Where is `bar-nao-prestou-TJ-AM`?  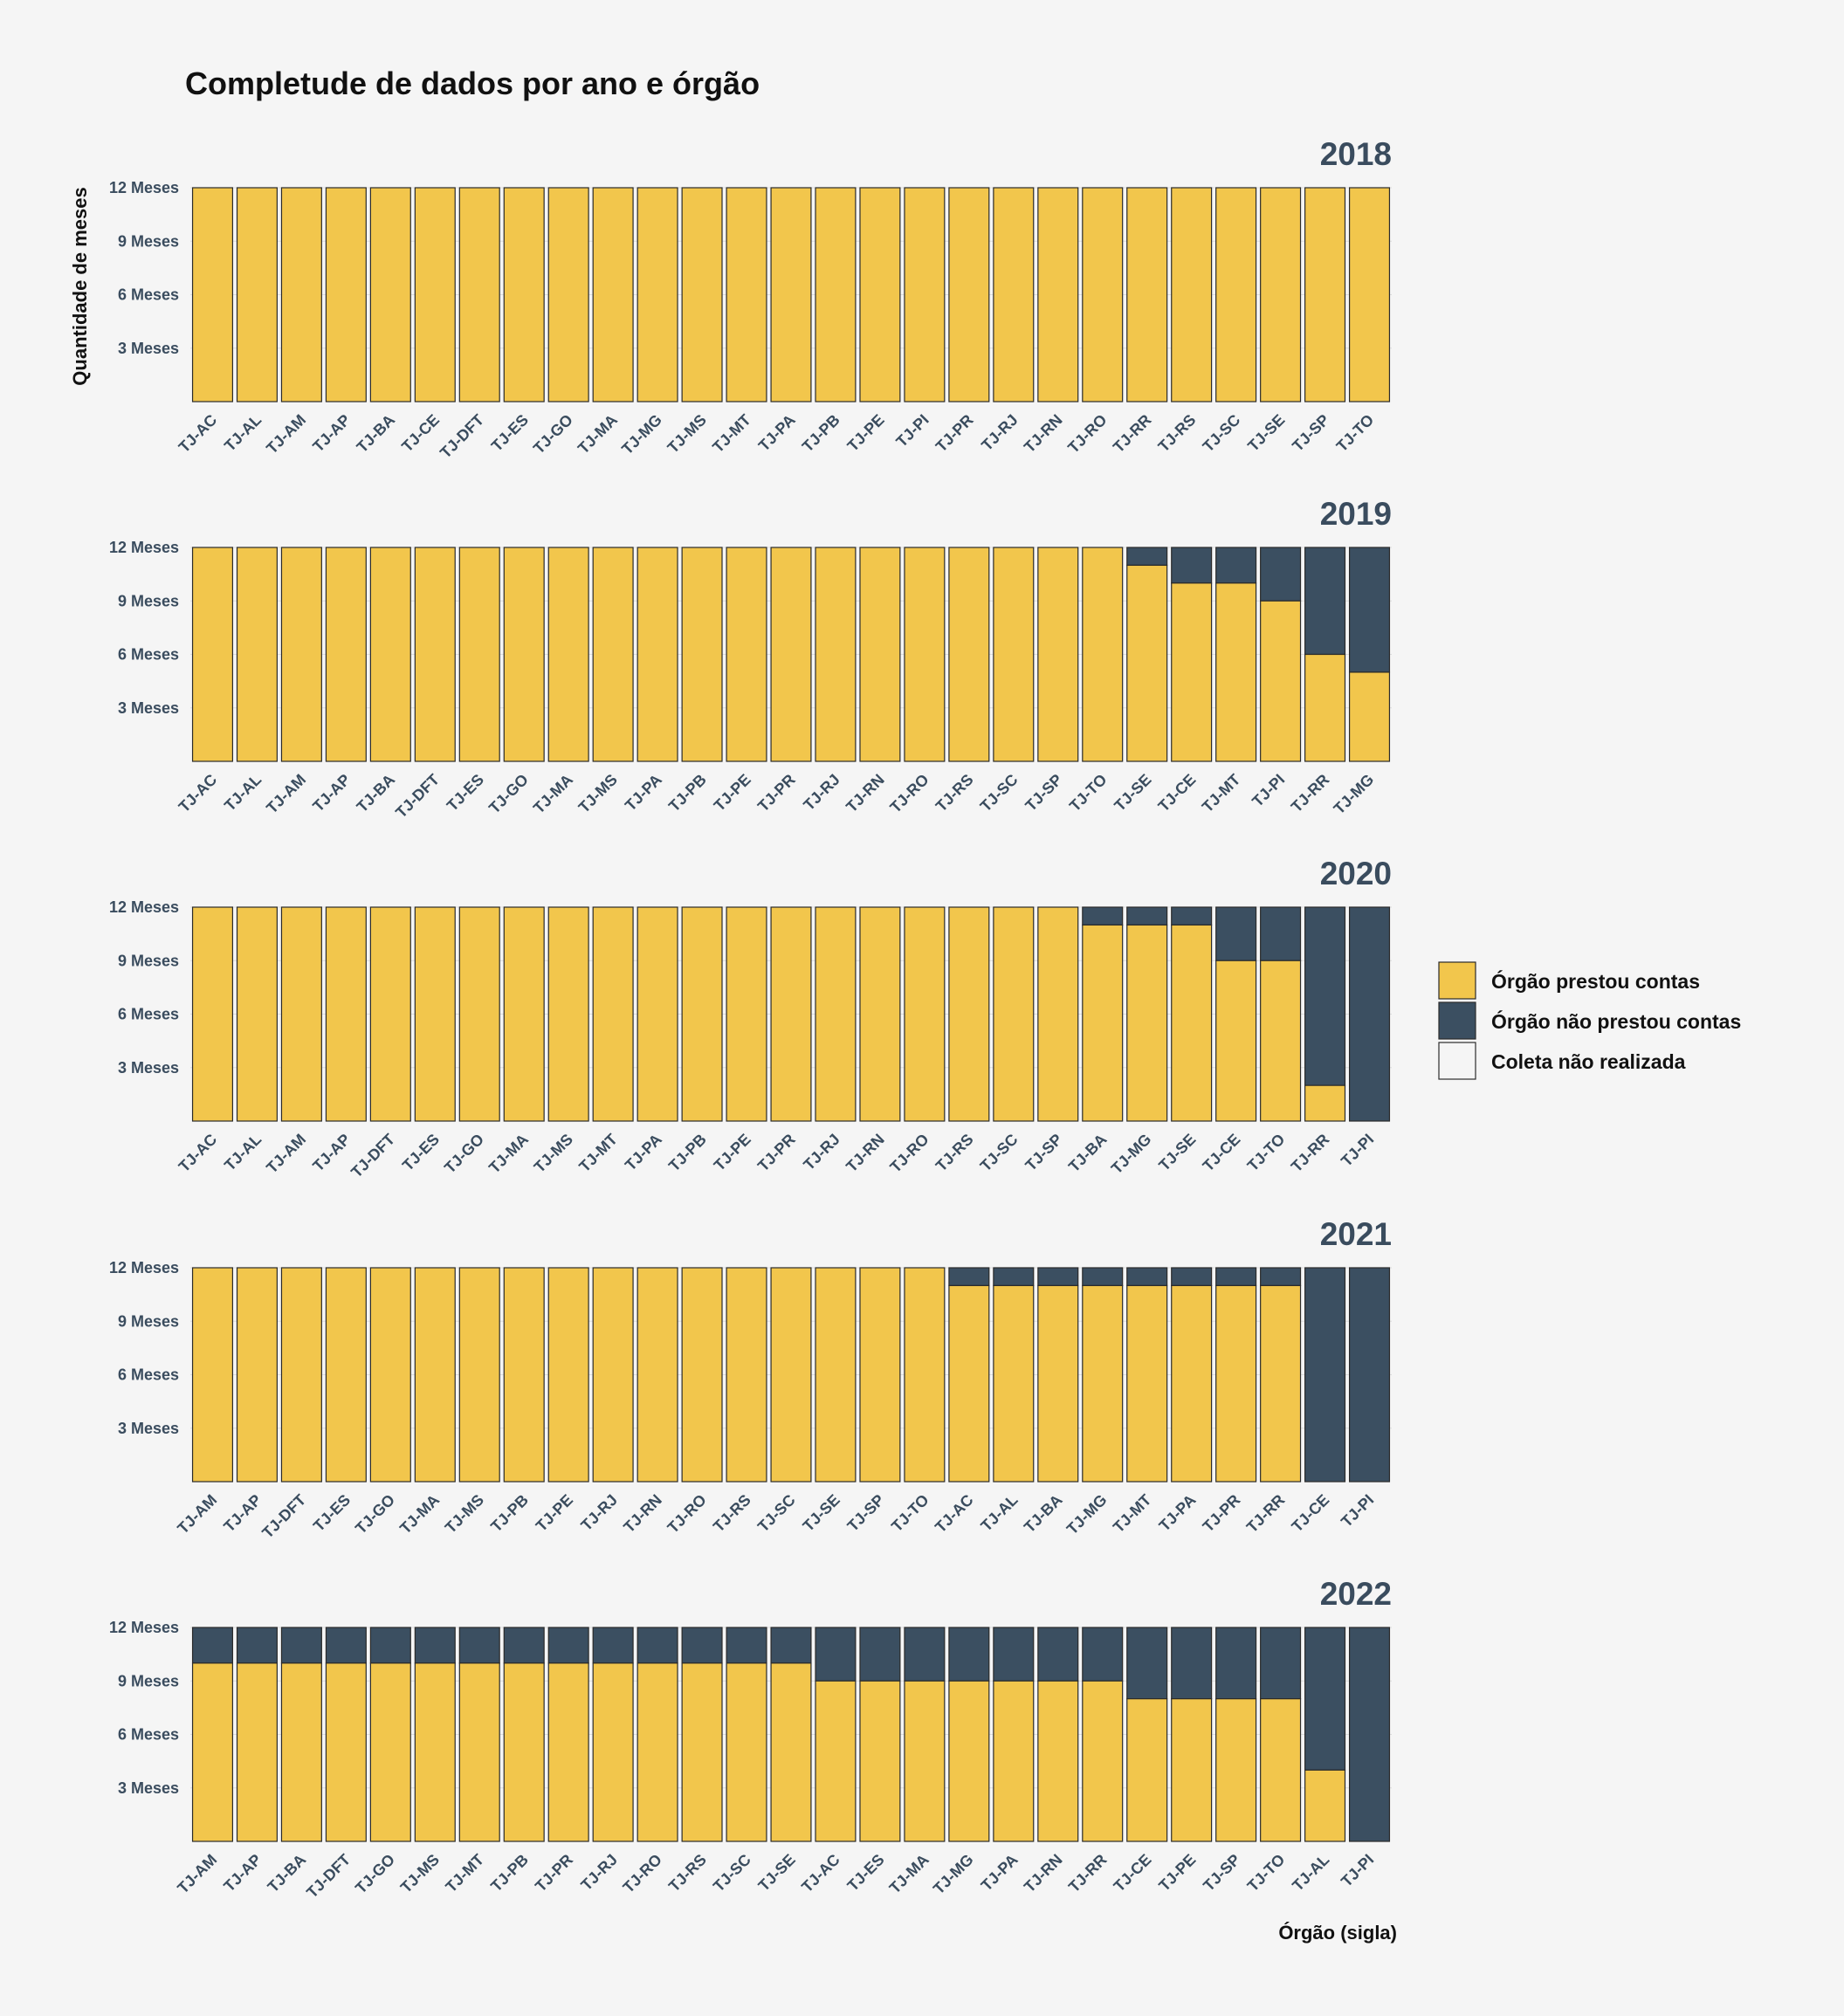 bar-nao-prestou-TJ-AM is located at coordinates (212, 1646).